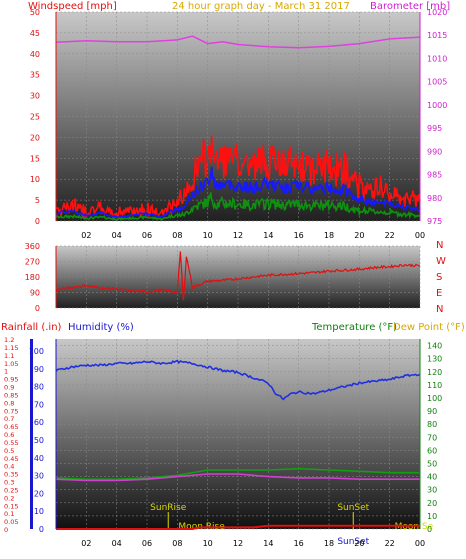 This screenshot has width=466, height=559. I want to click on barometer-tick: 995, so click(434, 128).